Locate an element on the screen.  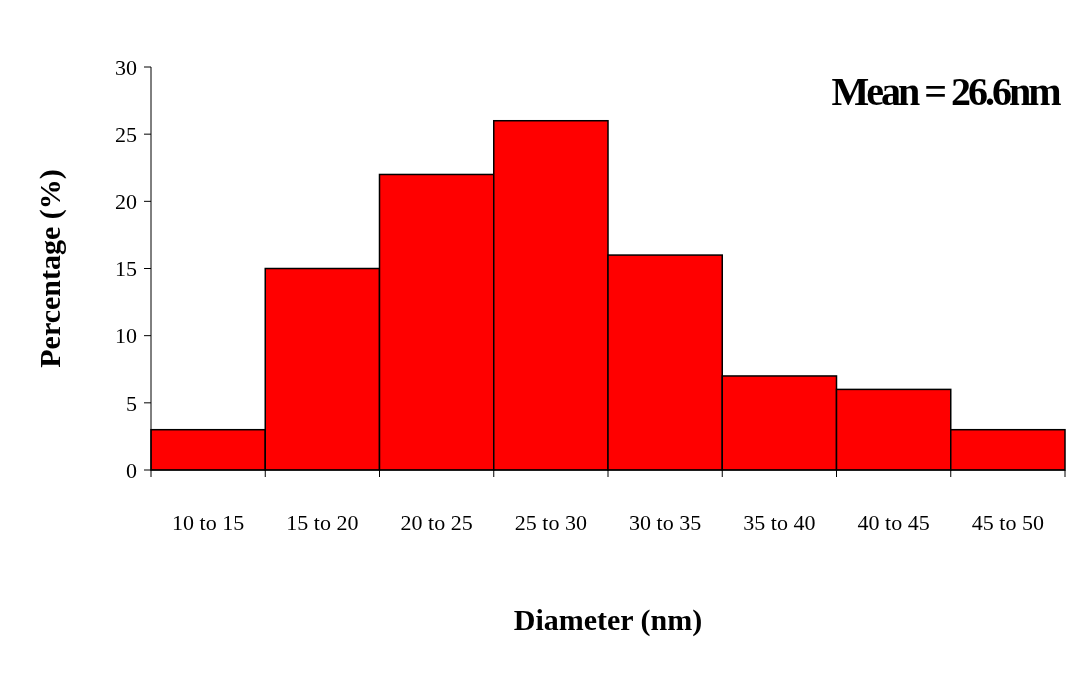
x-axis-title: Diameter (nm) is located at coordinates (608, 620).